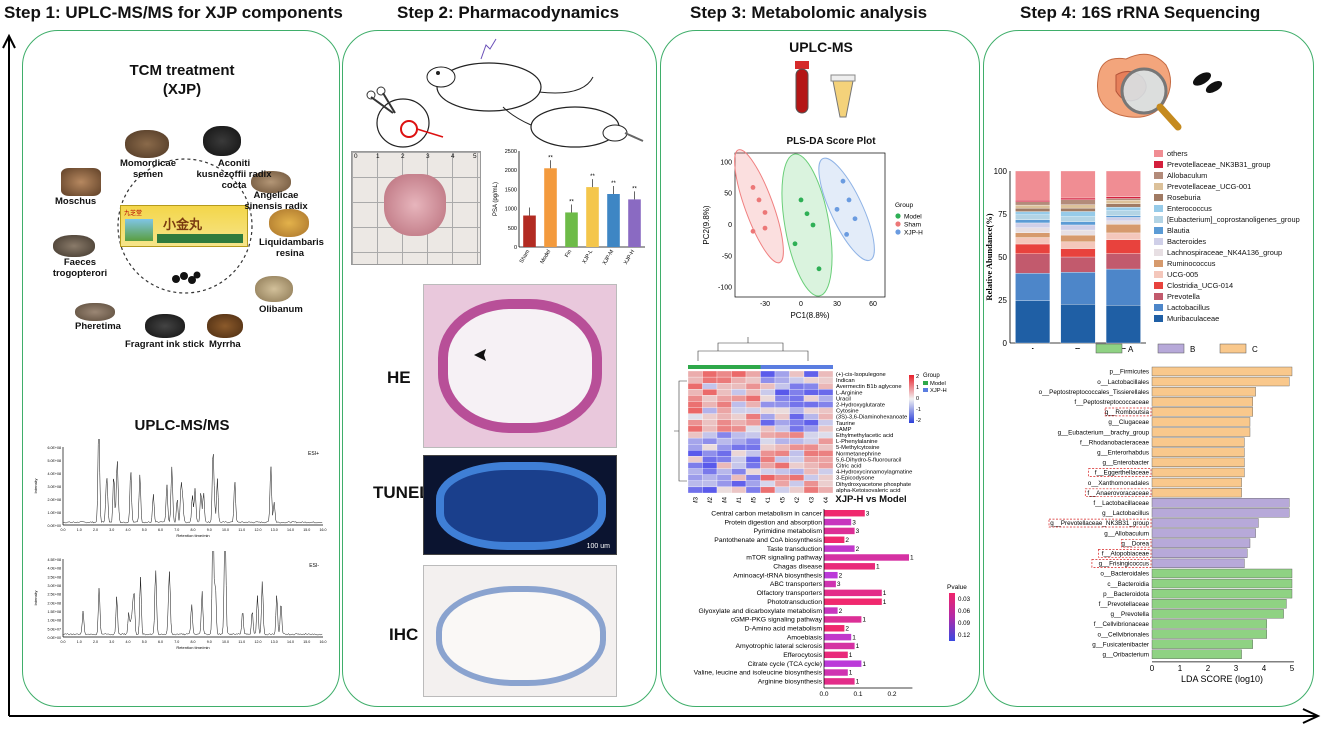  What do you see at coordinates (401, 492) in the screenshot?
I see `tunel-label: TUNEL` at bounding box center [401, 492].